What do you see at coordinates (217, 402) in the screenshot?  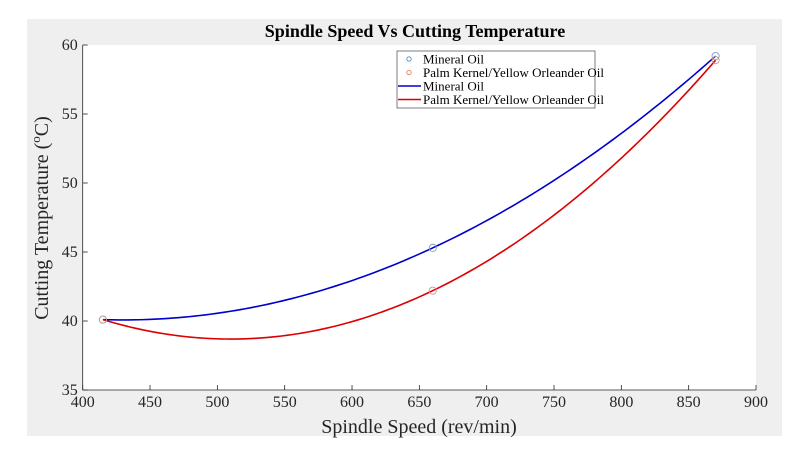 I see `x-tick-label: 500` at bounding box center [217, 402].